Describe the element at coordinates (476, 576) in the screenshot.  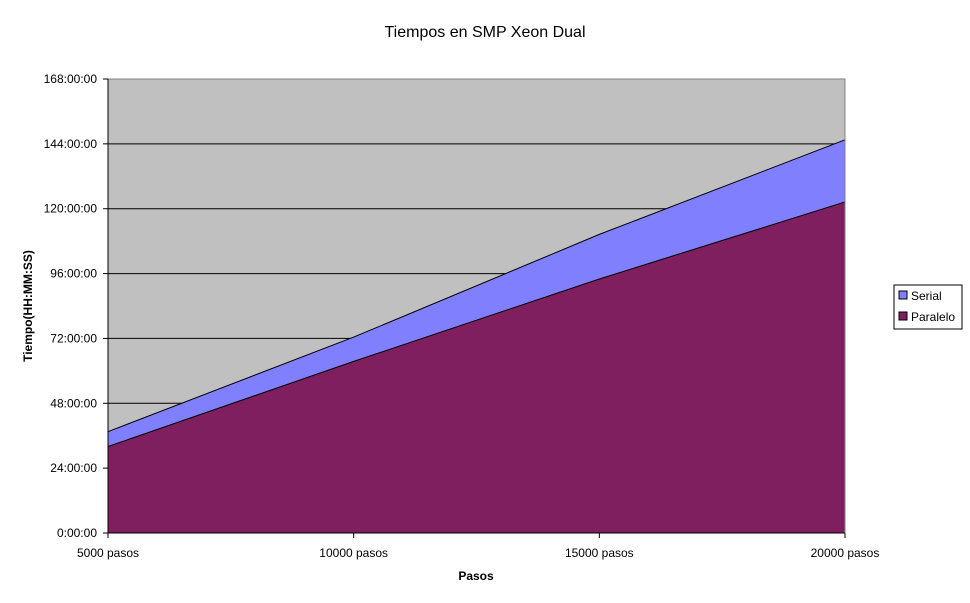
I see `x-axis-title: Pasos` at that location.